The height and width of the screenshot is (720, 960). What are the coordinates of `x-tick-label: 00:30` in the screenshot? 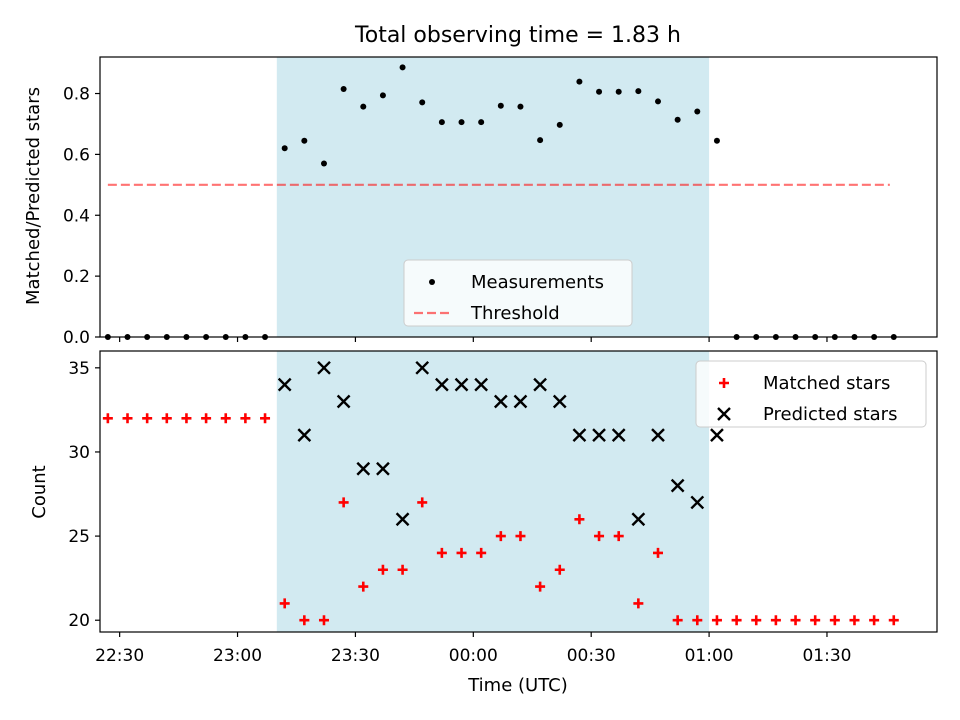 It's located at (591, 656).